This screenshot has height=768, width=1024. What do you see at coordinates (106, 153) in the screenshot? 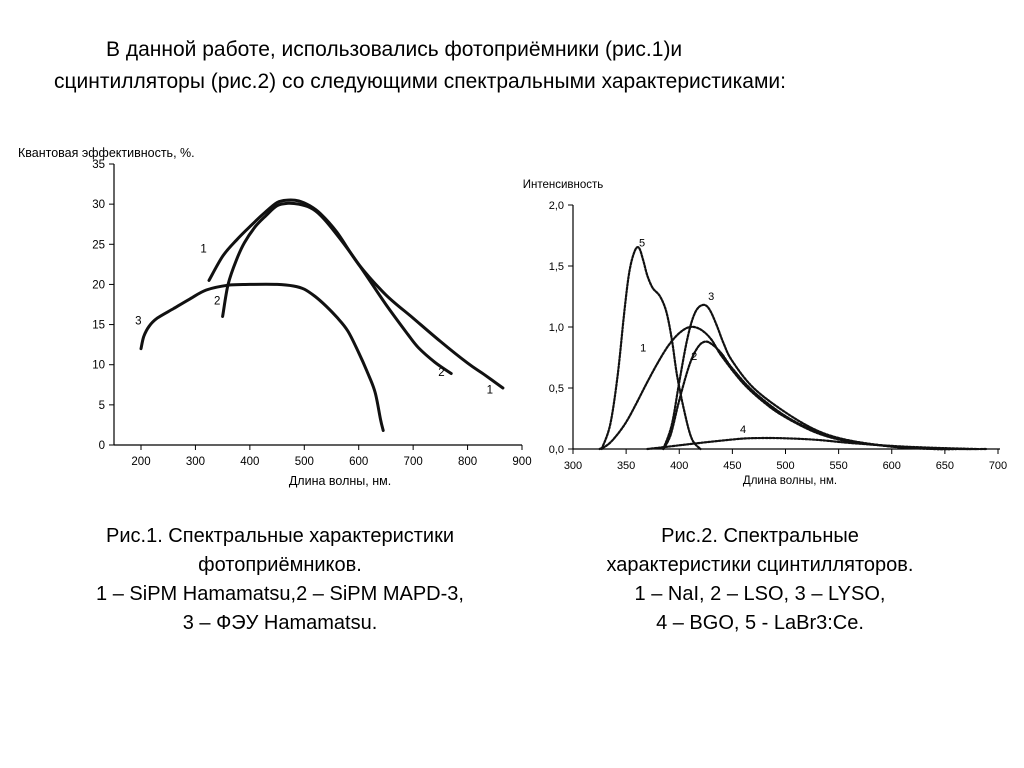
I see `fig1-y-axis-label: Квантовая эффективность, %.` at bounding box center [106, 153].